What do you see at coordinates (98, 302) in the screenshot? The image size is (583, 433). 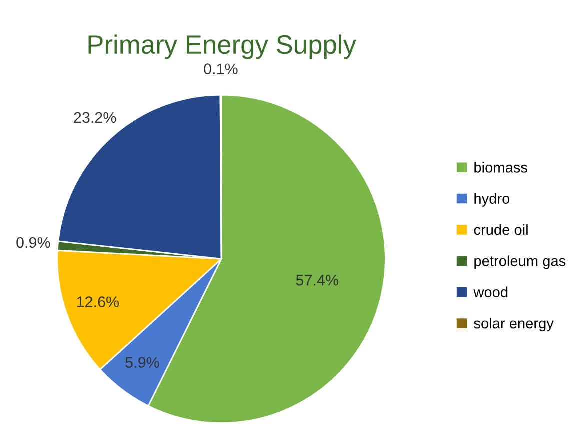 I see `data-label: 12.6%` at bounding box center [98, 302].